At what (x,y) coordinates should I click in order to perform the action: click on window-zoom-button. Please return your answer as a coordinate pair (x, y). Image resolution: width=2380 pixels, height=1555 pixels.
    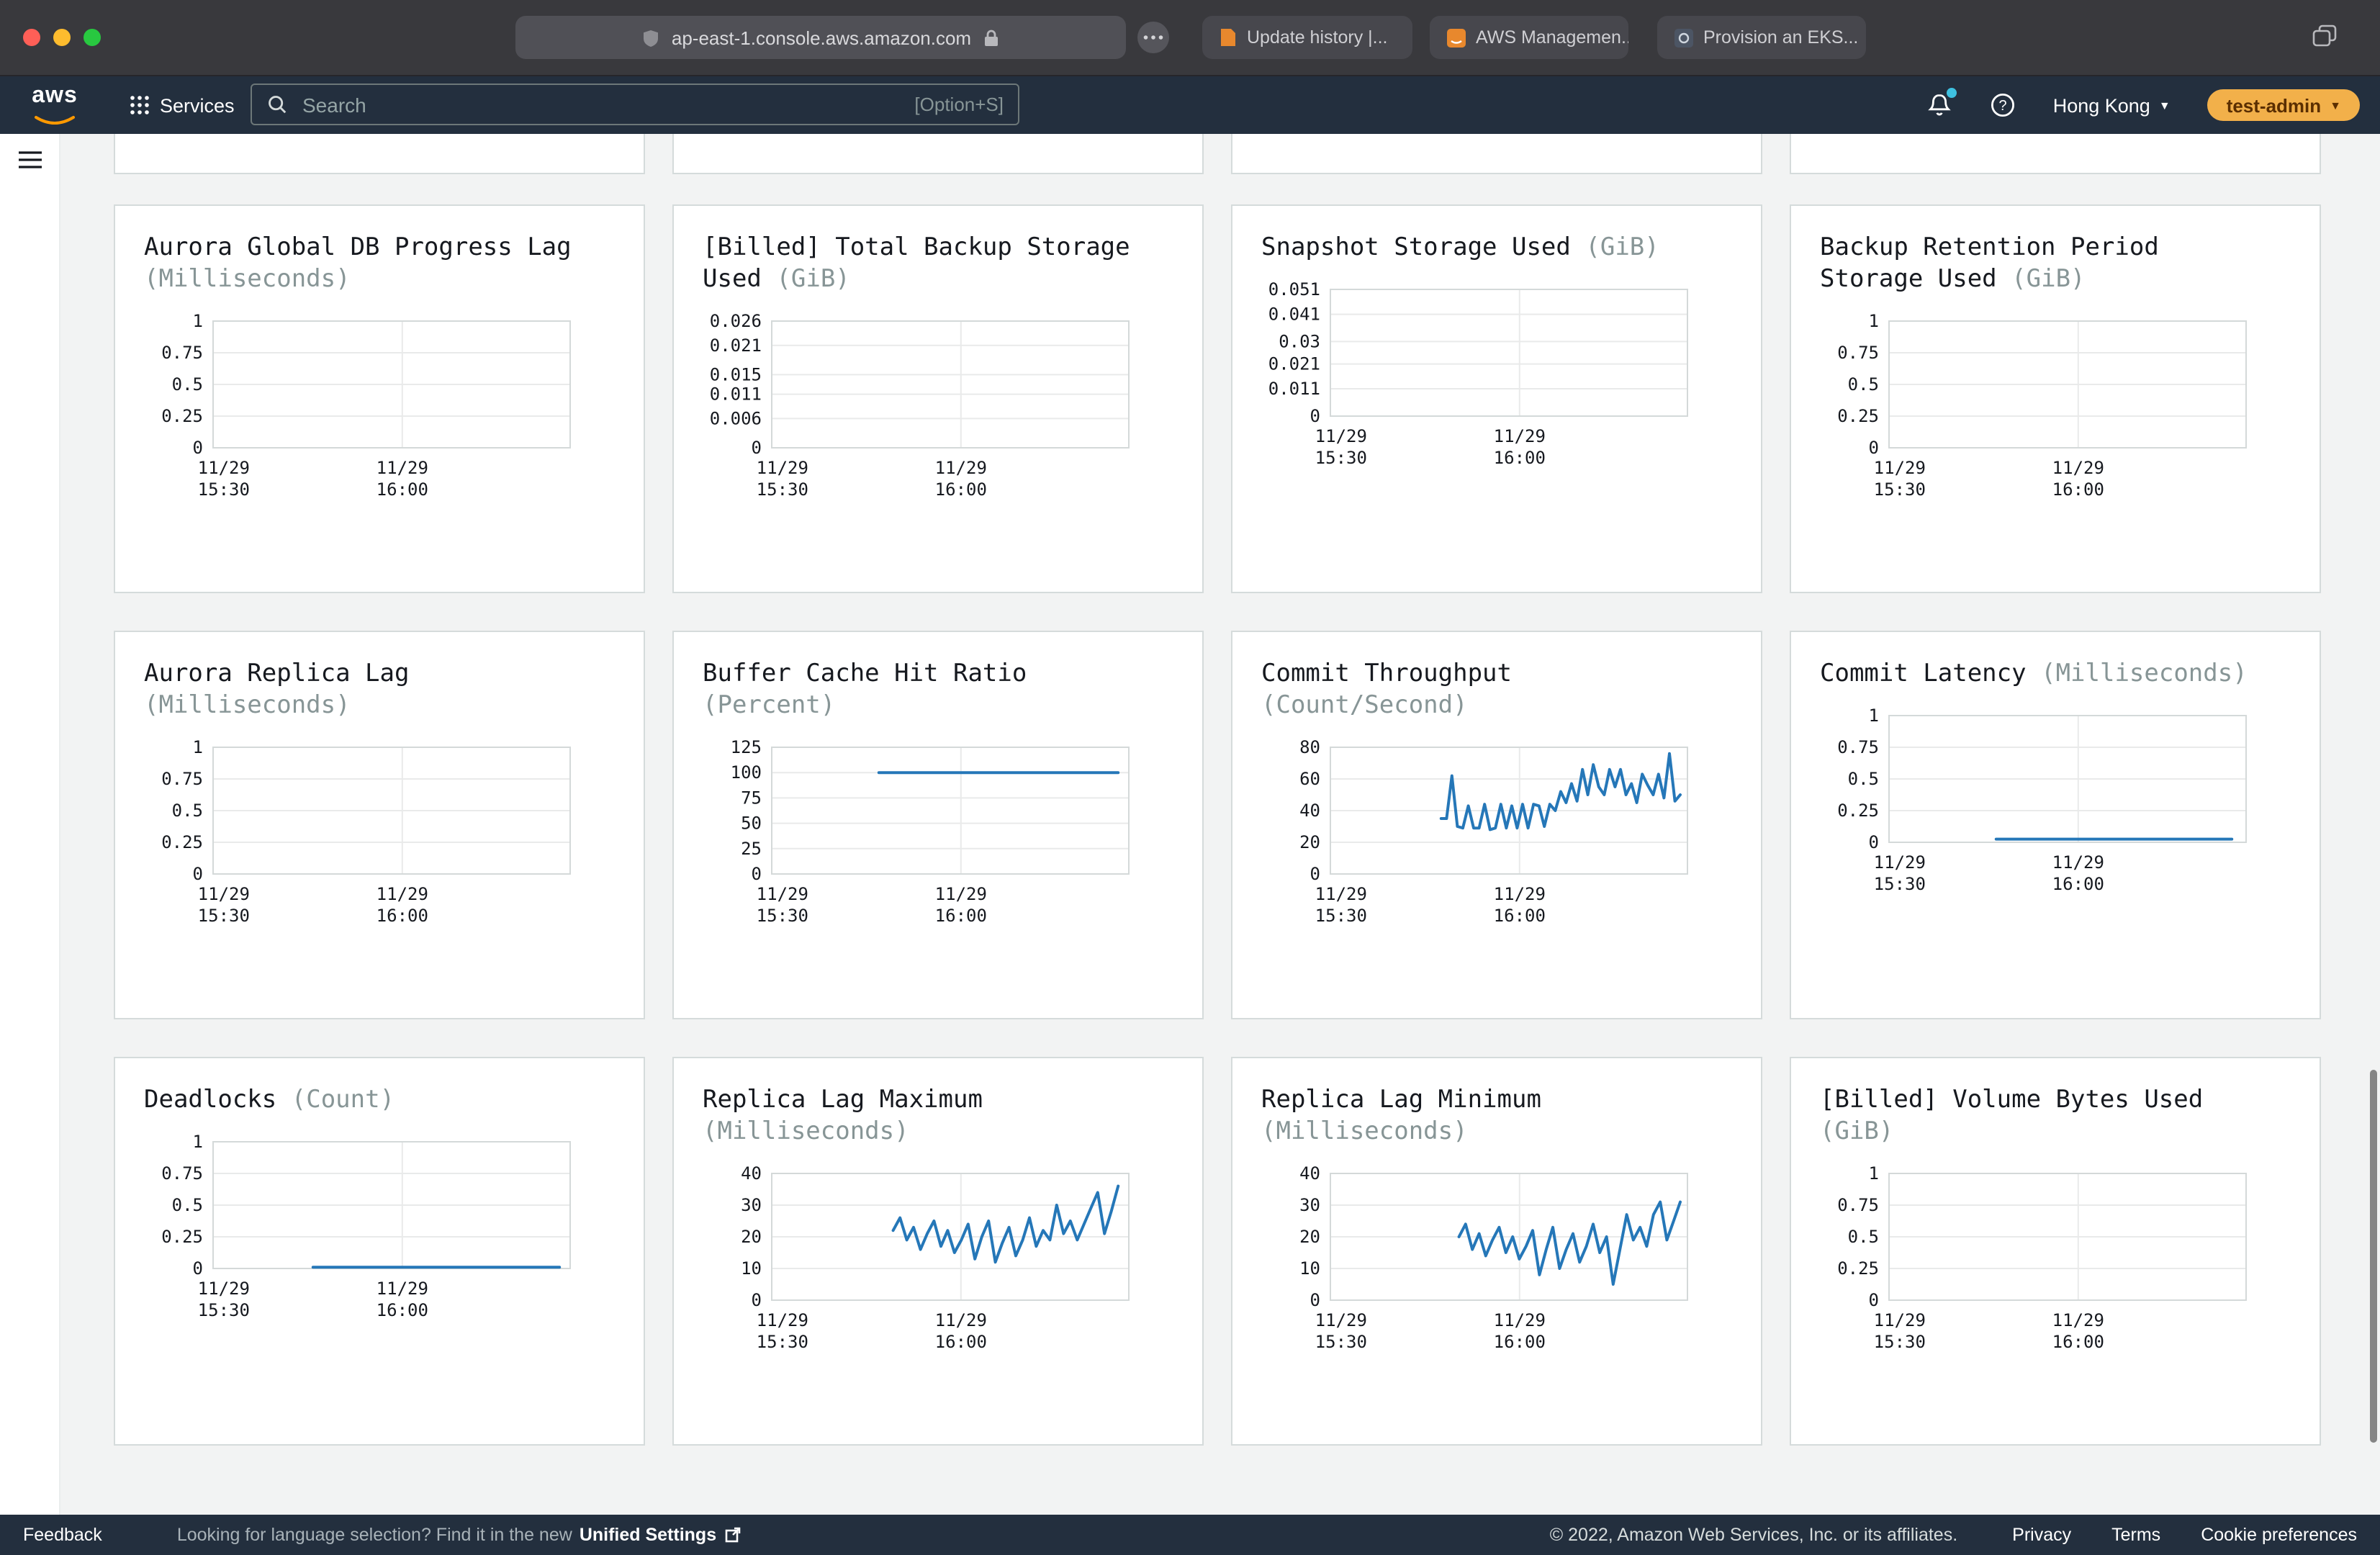
    Looking at the image, I should click on (92, 38).